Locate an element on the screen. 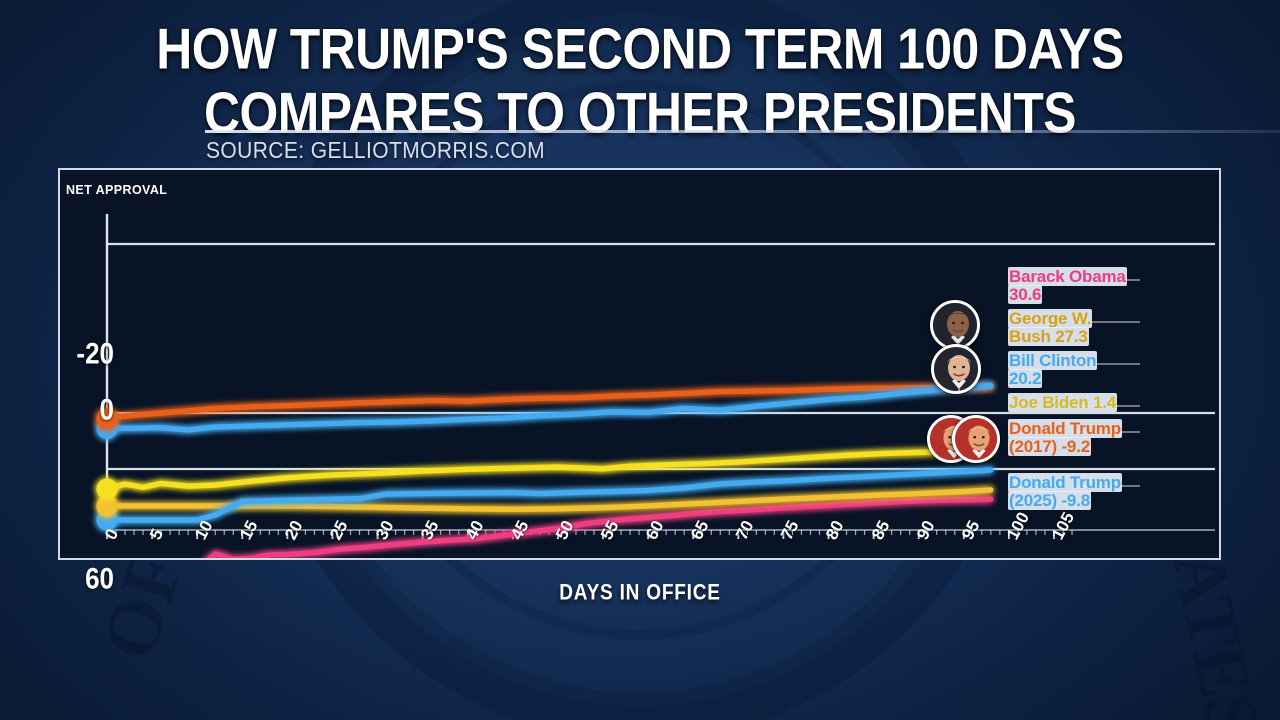 This screenshot has width=1280, height=720. y-axis-title: NET APPROVAL is located at coordinates (117, 190).